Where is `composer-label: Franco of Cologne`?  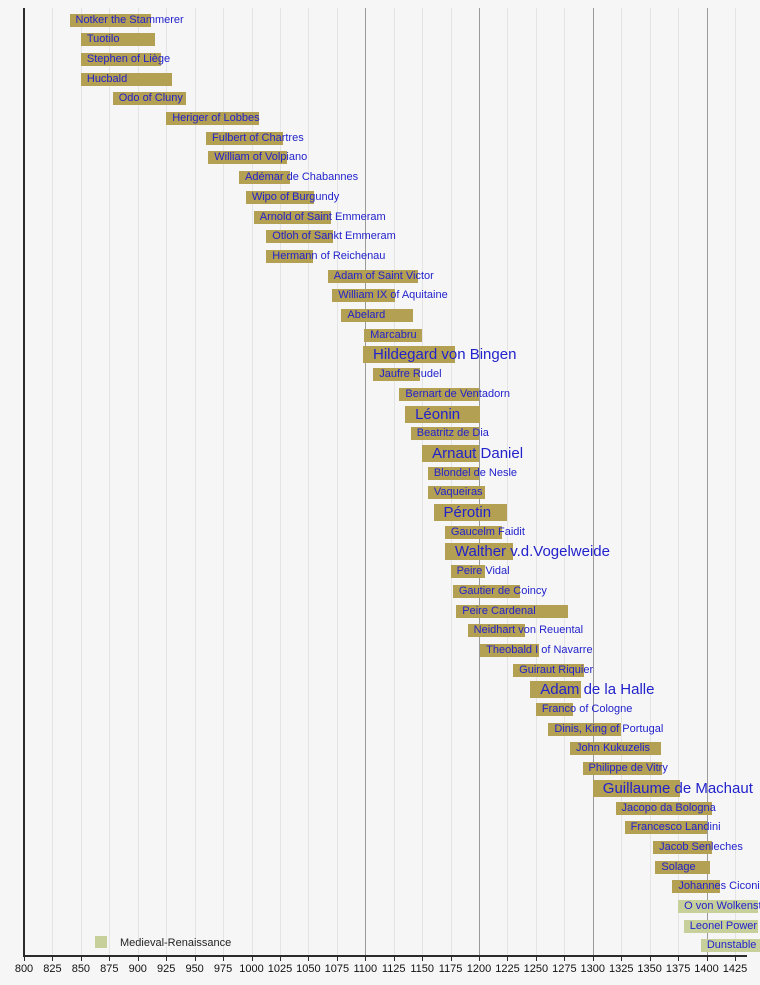 composer-label: Franco of Cologne is located at coordinates (587, 709).